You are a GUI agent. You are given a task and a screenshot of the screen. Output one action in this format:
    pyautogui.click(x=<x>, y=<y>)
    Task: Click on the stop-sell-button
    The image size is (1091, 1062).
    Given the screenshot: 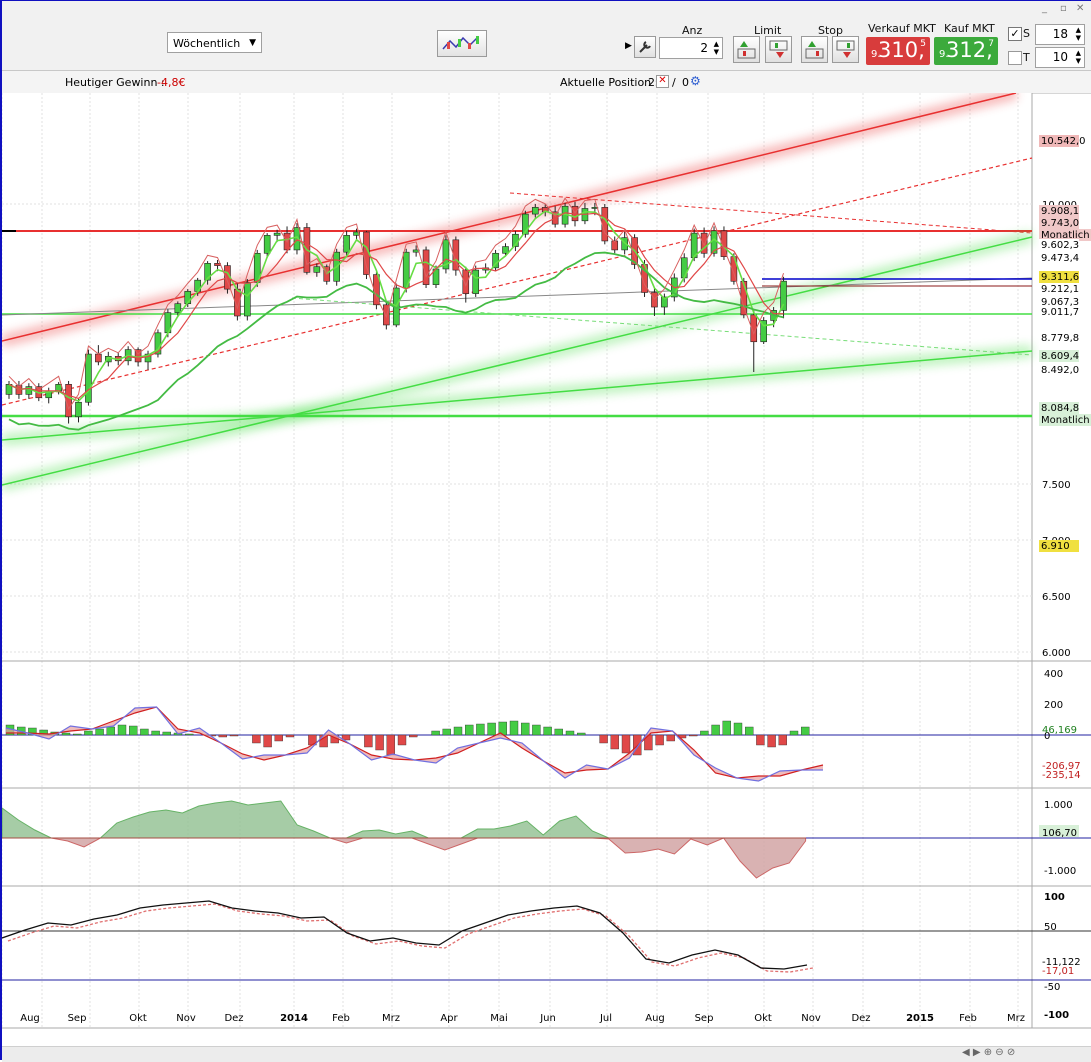 What is the action you would take?
    pyautogui.click(x=845, y=49)
    